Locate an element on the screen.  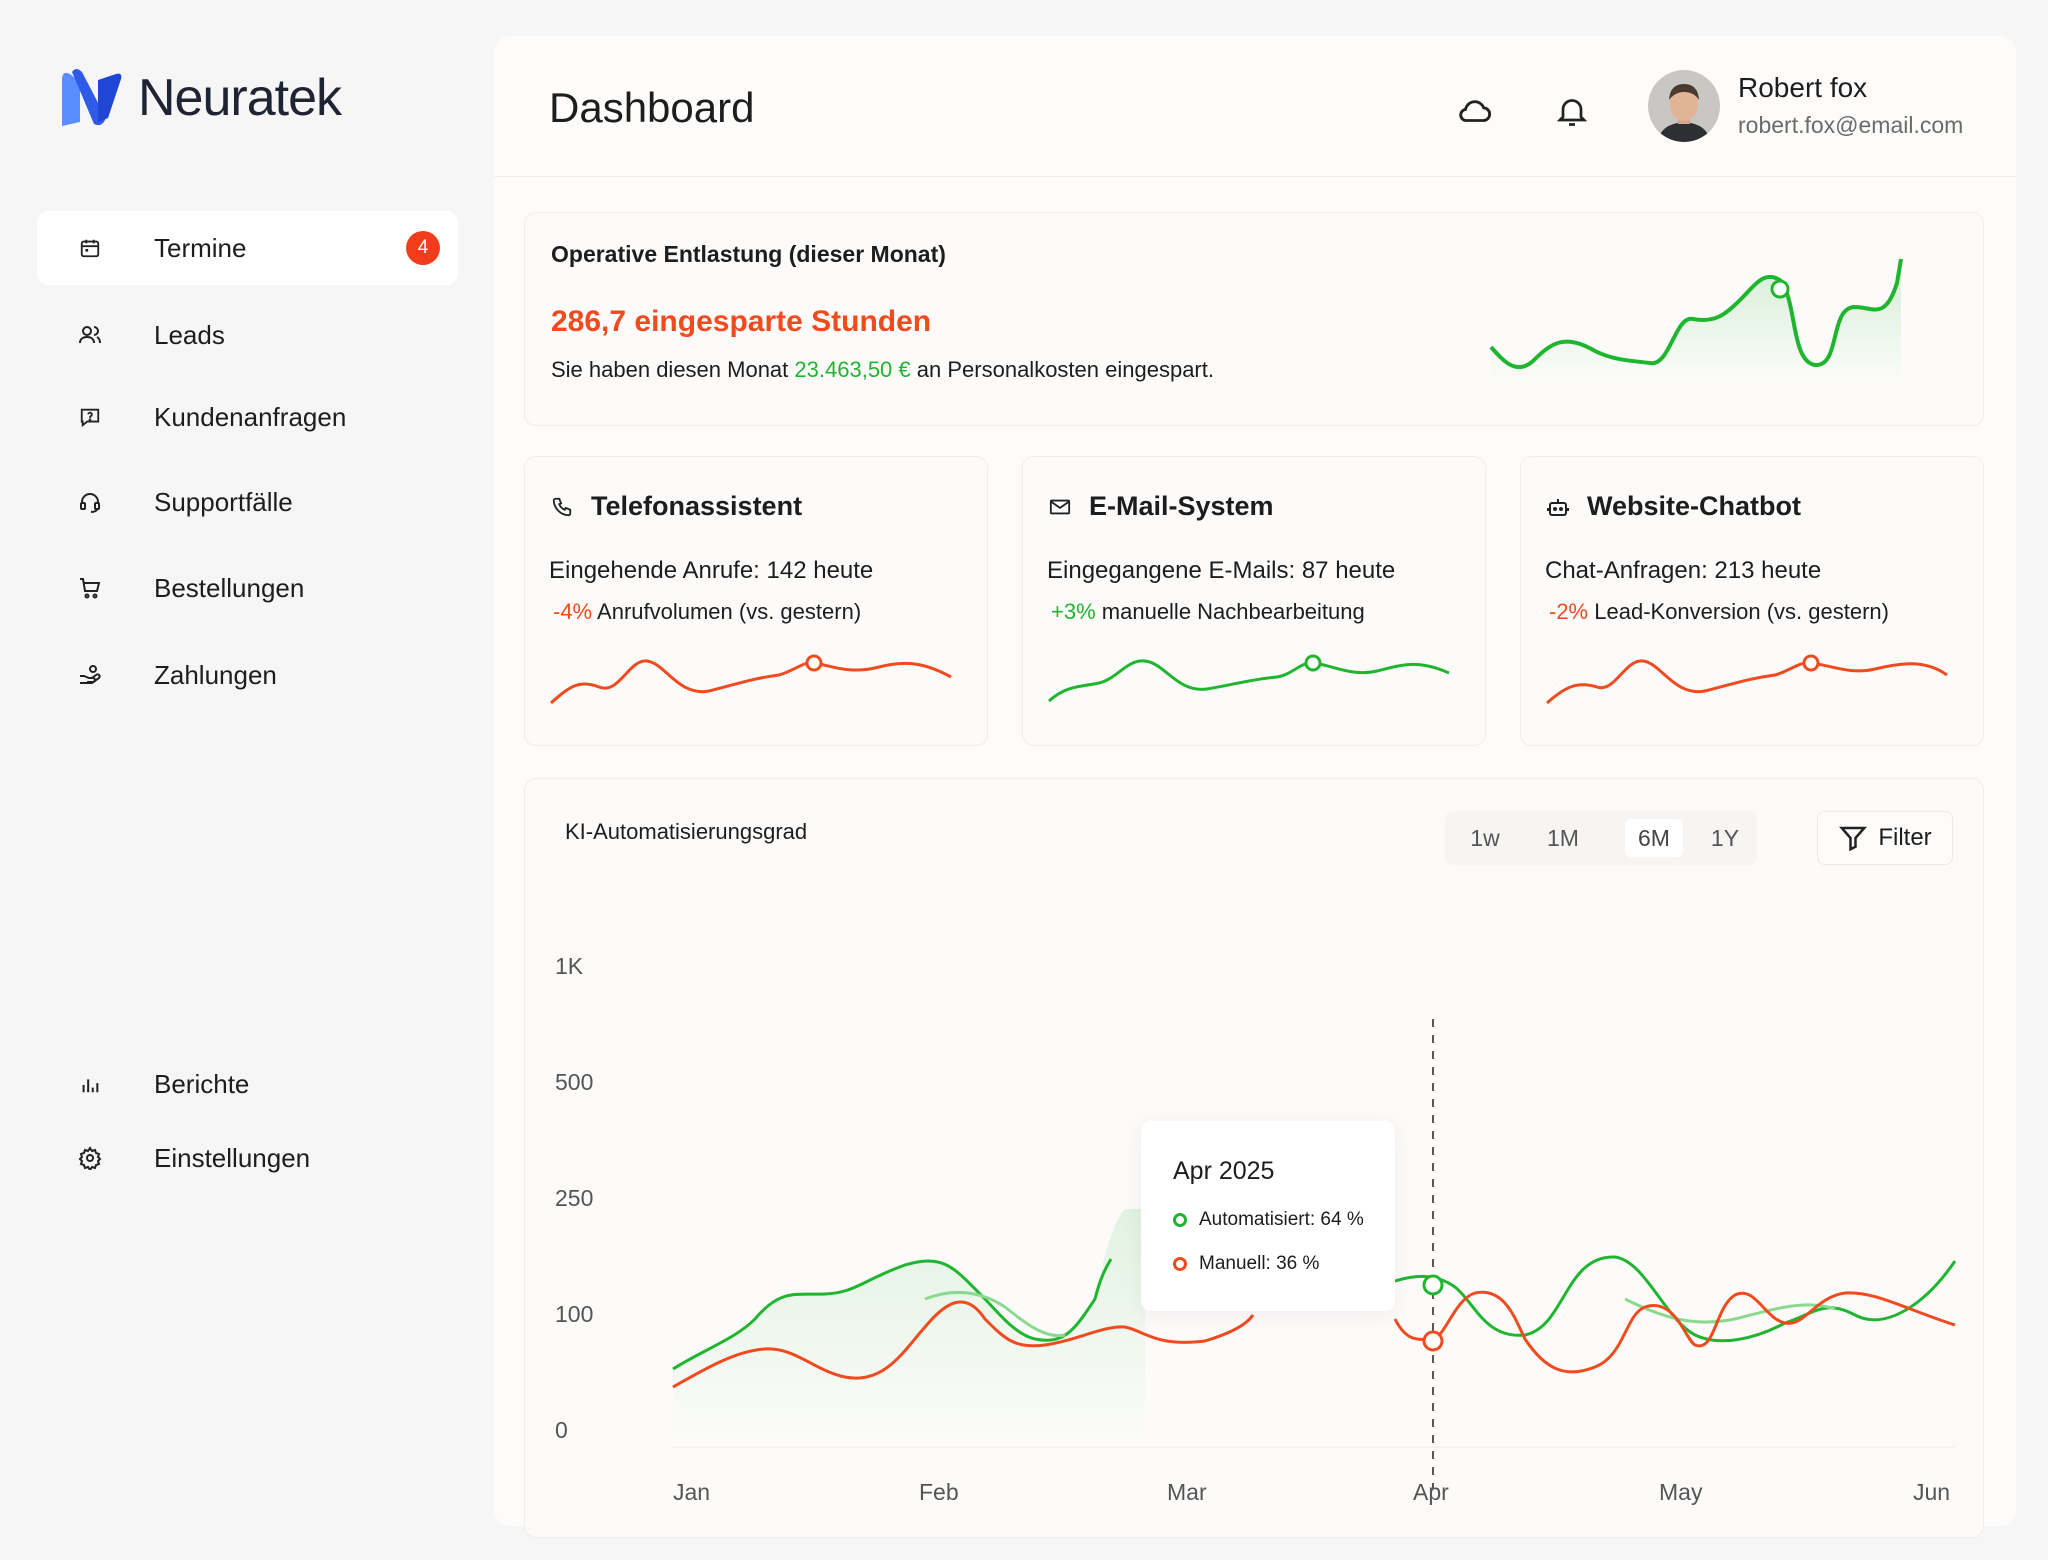
tooltip-row-manual: Manuell: 36 % is located at coordinates (1246, 1264).